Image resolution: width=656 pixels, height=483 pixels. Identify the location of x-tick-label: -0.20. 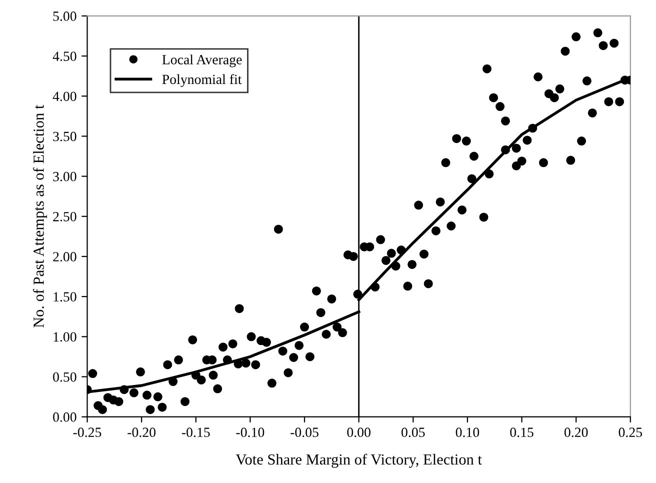
(142, 433).